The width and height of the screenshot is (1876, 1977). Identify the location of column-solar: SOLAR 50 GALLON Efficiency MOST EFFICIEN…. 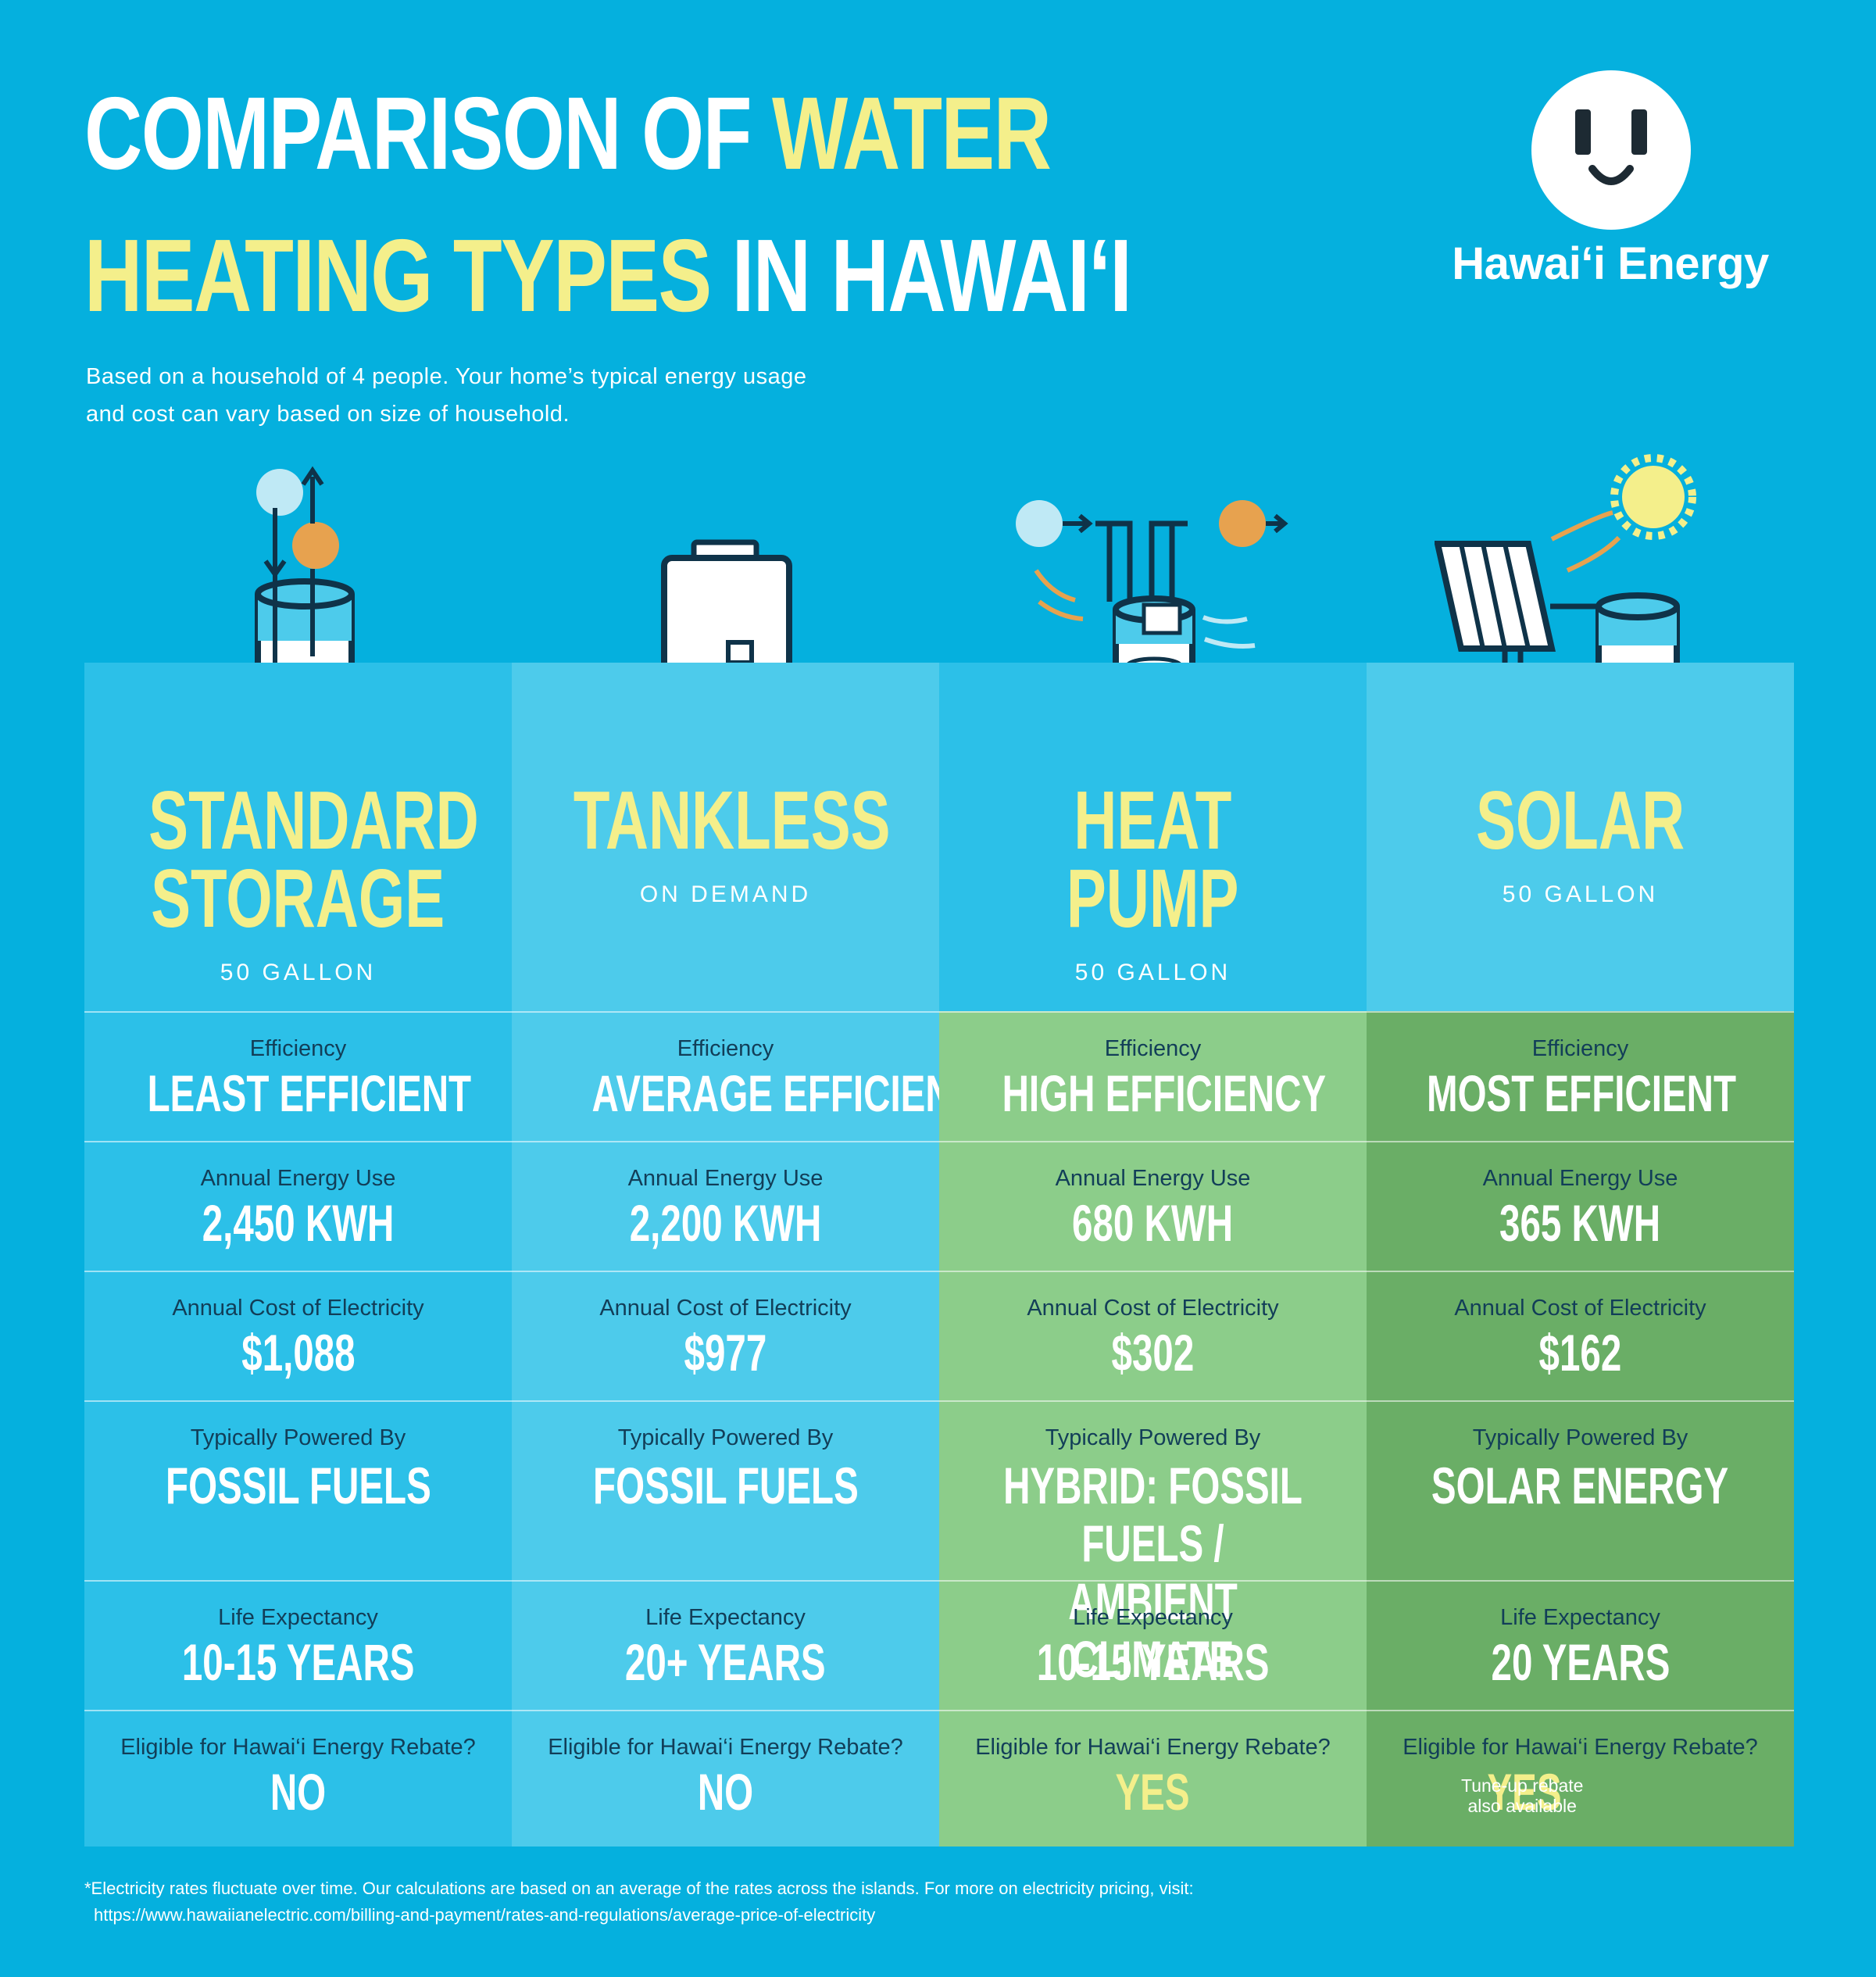
(1580, 1255).